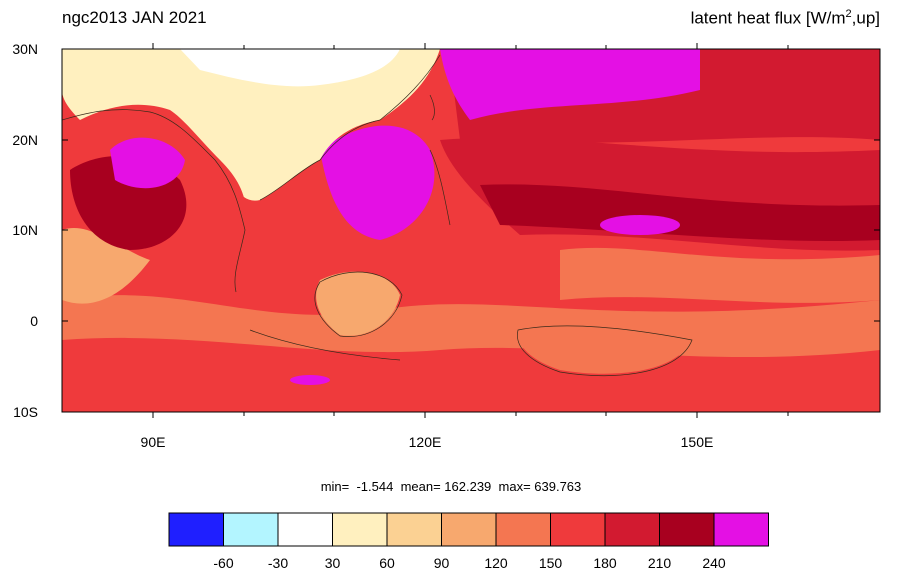 This screenshot has height=576, width=902. I want to click on colorbar-tick-label: 210, so click(660, 563).